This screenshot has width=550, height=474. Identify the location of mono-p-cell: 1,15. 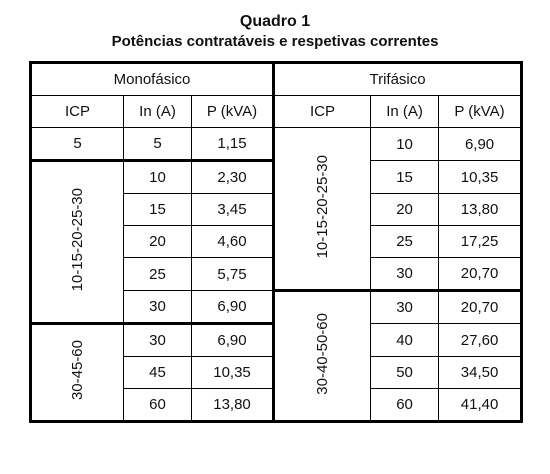
(233, 144).